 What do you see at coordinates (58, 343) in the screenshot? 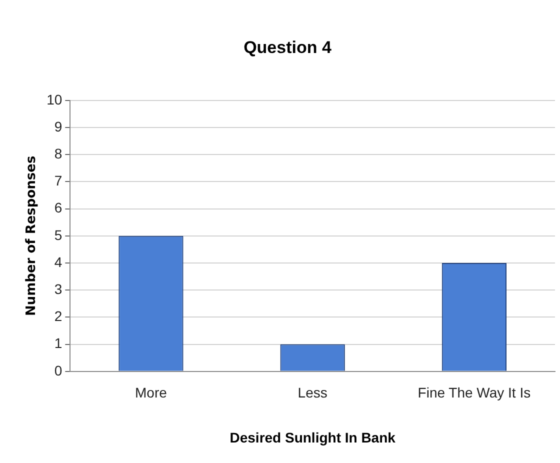
I see `y-tick-label: 1` at bounding box center [58, 343].